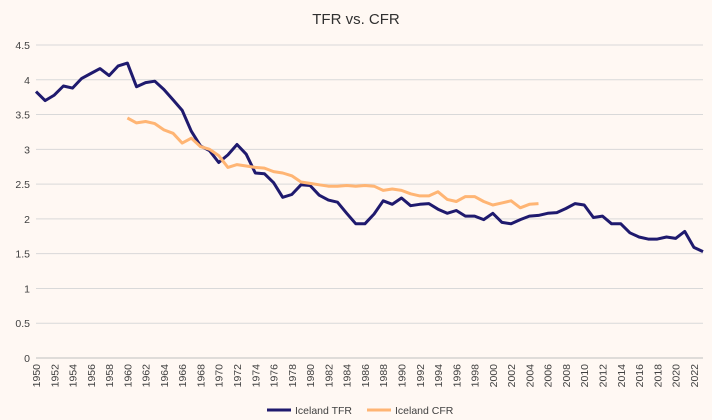 Image resolution: width=712 pixels, height=420 pixels. Describe the element at coordinates (348, 376) in the screenshot. I see `x-tick-label: 1984` at that location.